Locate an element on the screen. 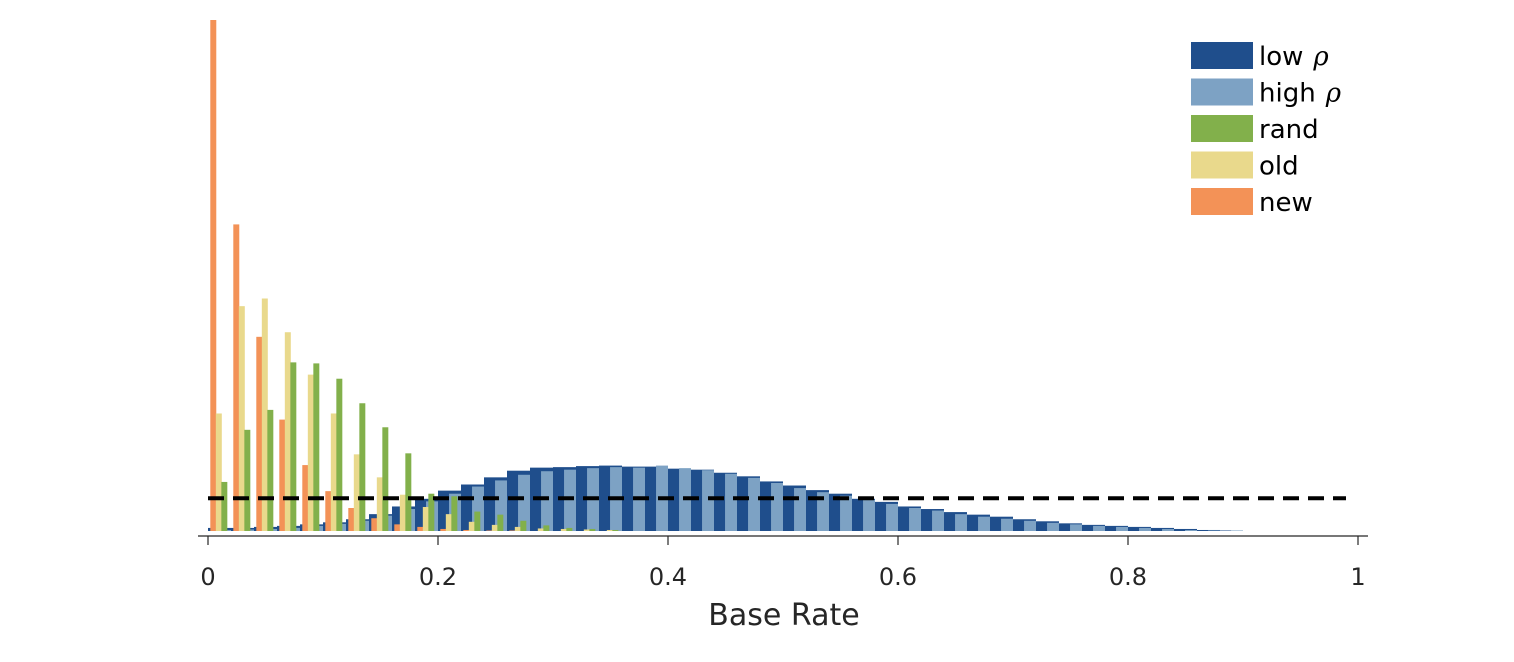 This screenshot has height=662, width=1514. legend-label-high: high ρ is located at coordinates (1300, 94).